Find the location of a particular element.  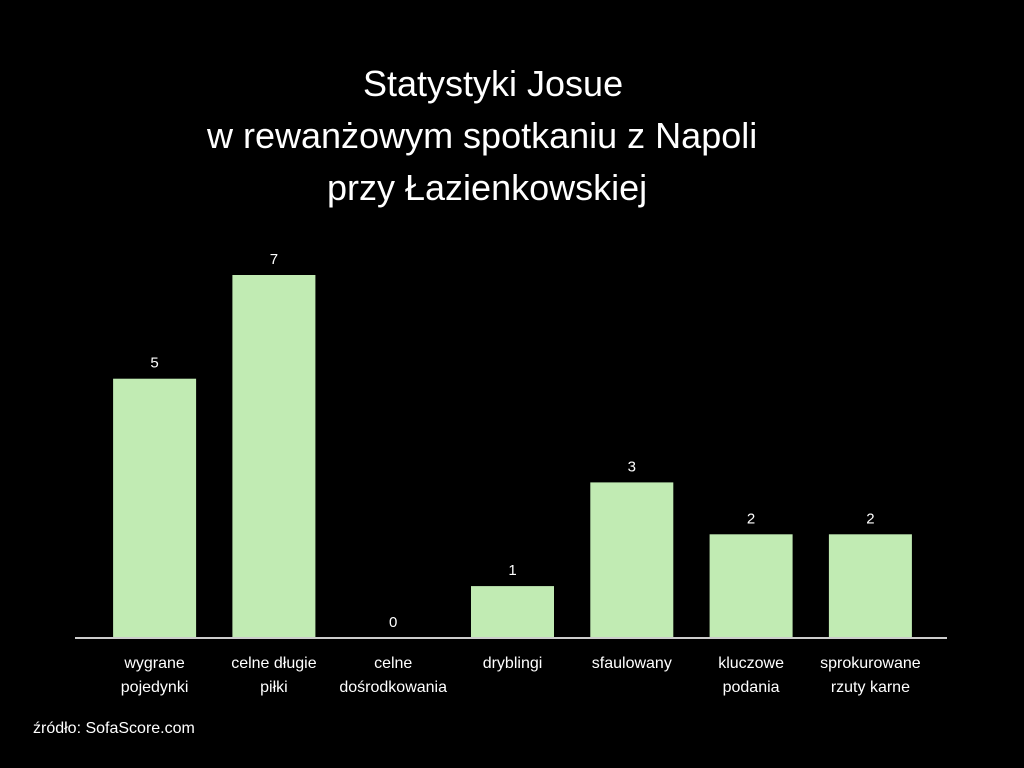

tick-label-4: sfaulowany is located at coordinates (632, 663).